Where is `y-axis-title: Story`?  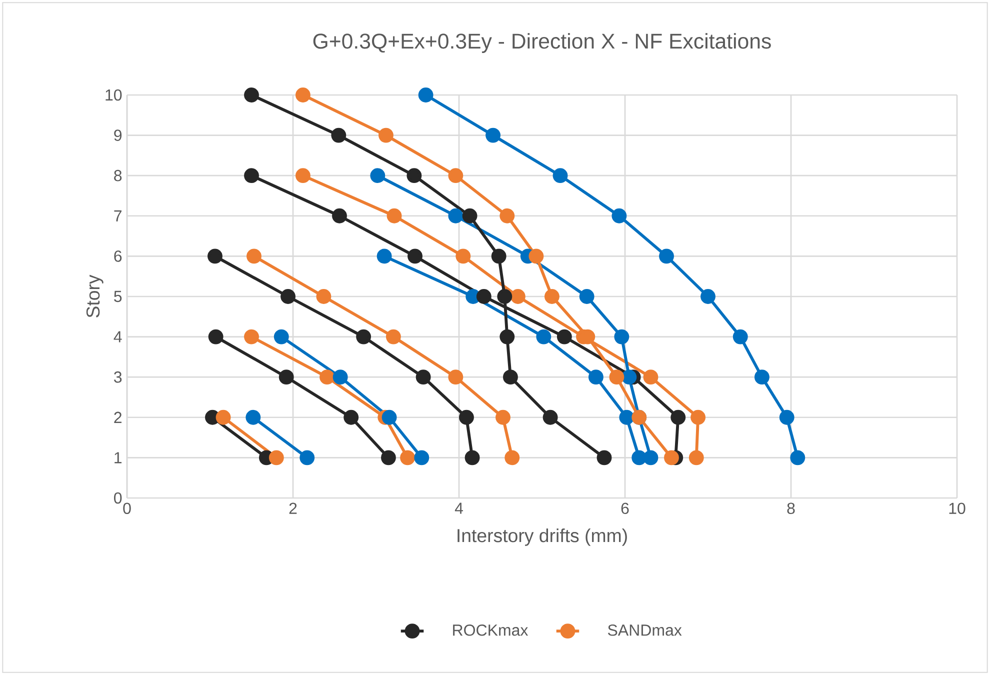 y-axis-title: Story is located at coordinates (95, 296).